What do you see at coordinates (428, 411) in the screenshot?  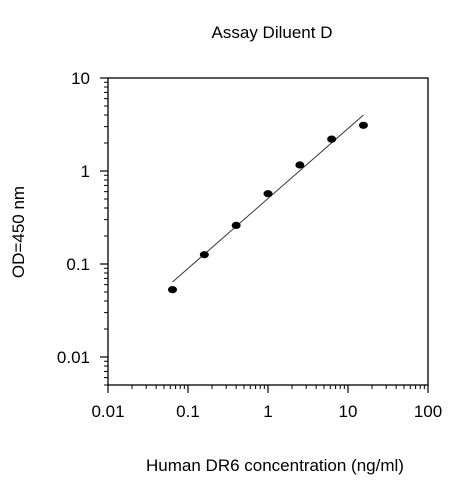 I see `x-tick-label: 100` at bounding box center [428, 411].